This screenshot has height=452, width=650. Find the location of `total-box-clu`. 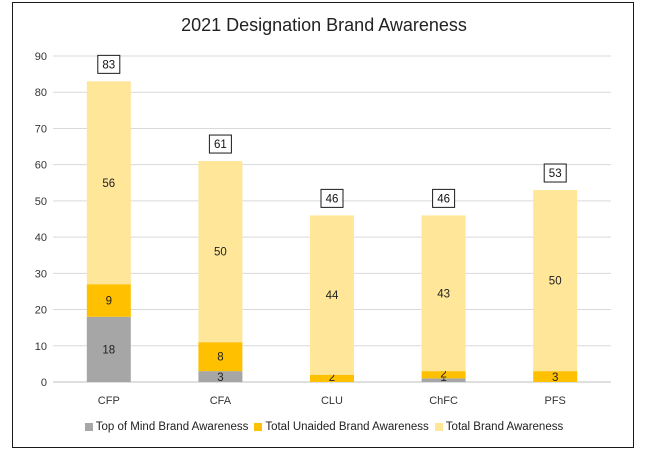

total-box-clu is located at coordinates (332, 198).